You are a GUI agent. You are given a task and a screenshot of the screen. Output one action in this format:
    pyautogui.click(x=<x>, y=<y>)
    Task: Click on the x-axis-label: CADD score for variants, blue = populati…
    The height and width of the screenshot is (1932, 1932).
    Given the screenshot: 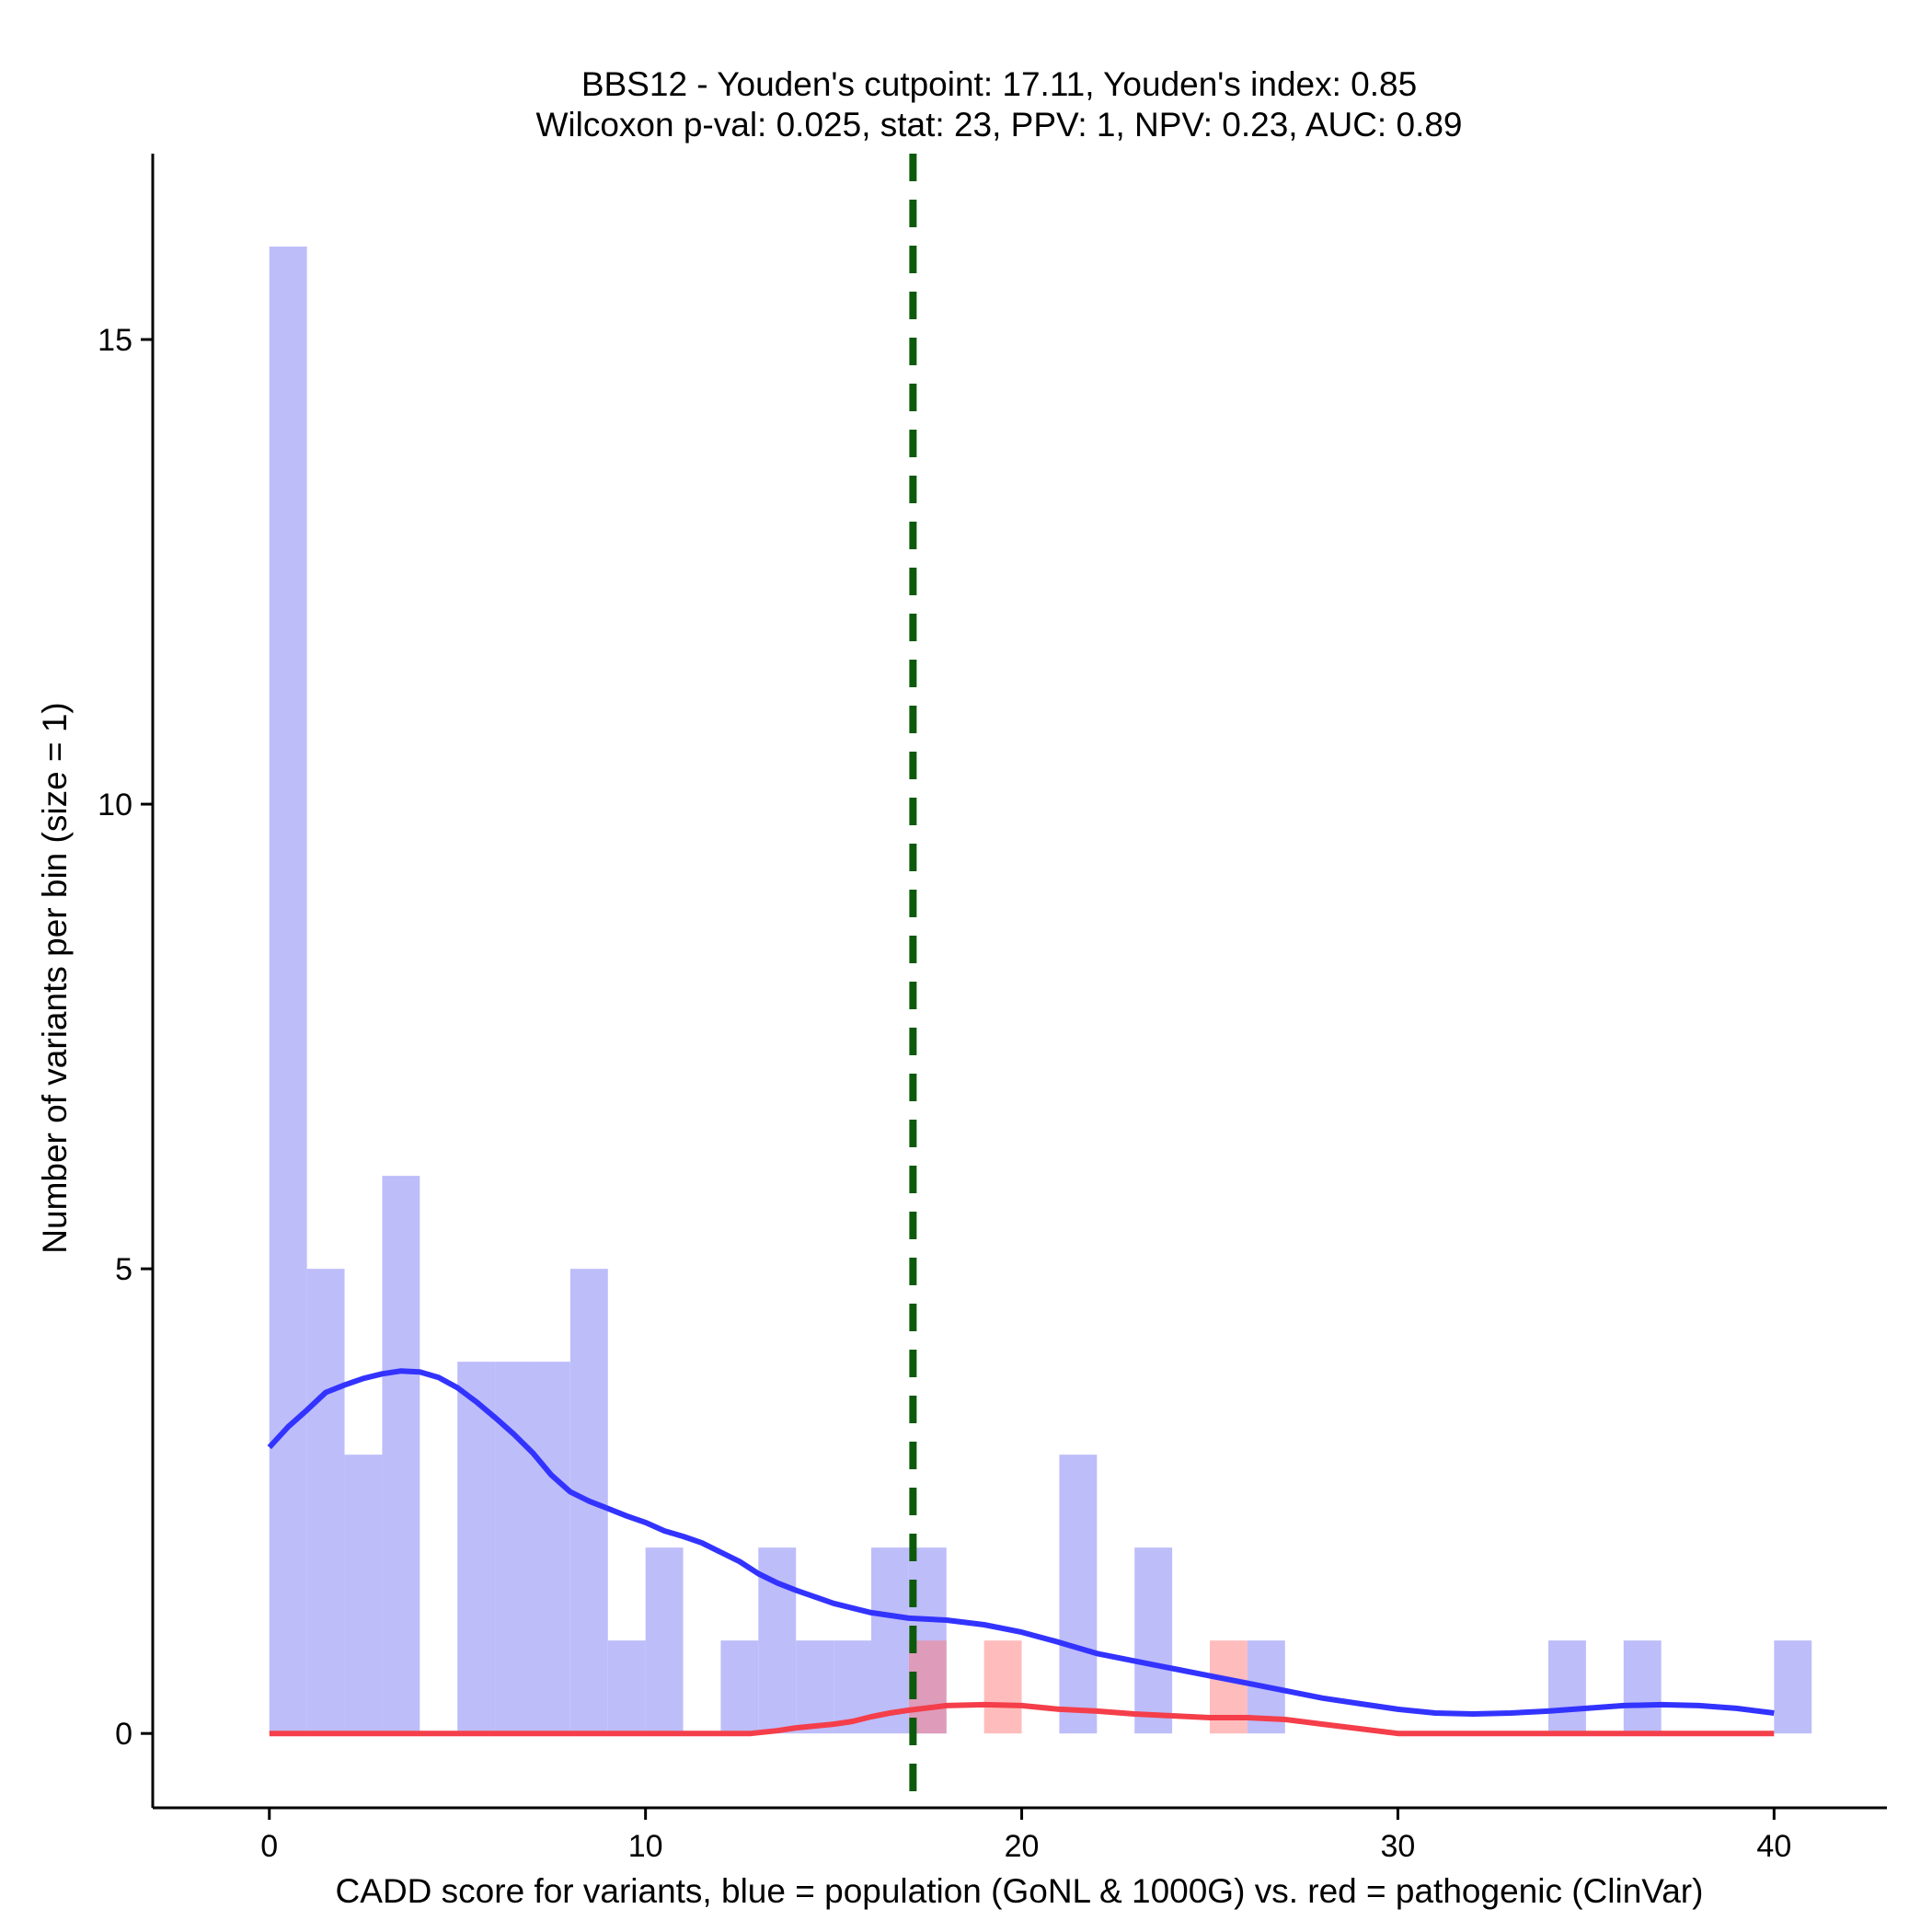 What is the action you would take?
    pyautogui.click(x=1020, y=1891)
    